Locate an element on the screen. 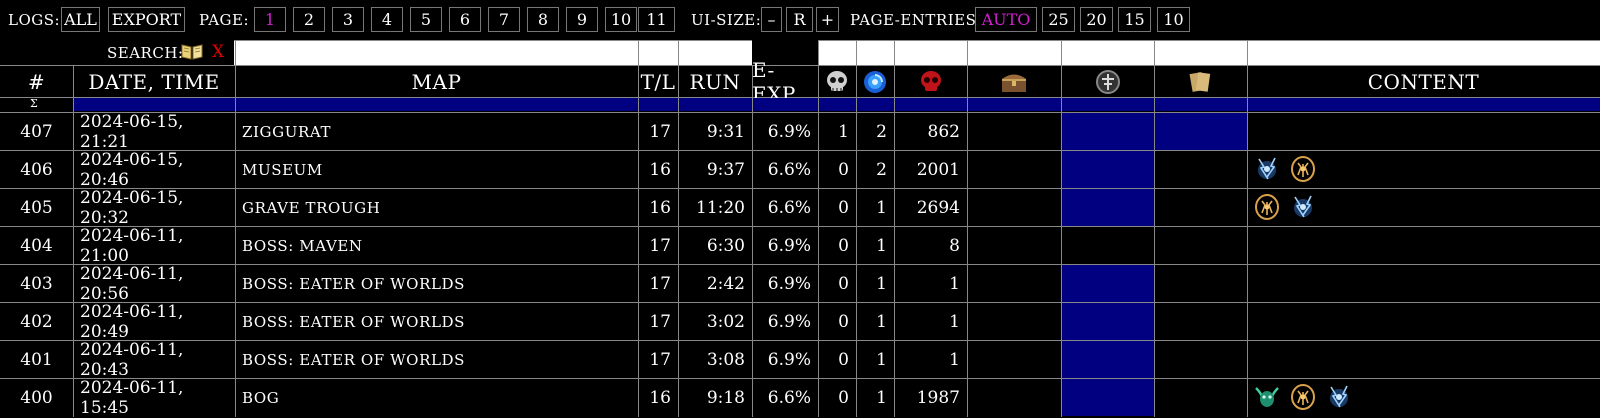  column-header-date: DATE, TIME is located at coordinates (154, 81).